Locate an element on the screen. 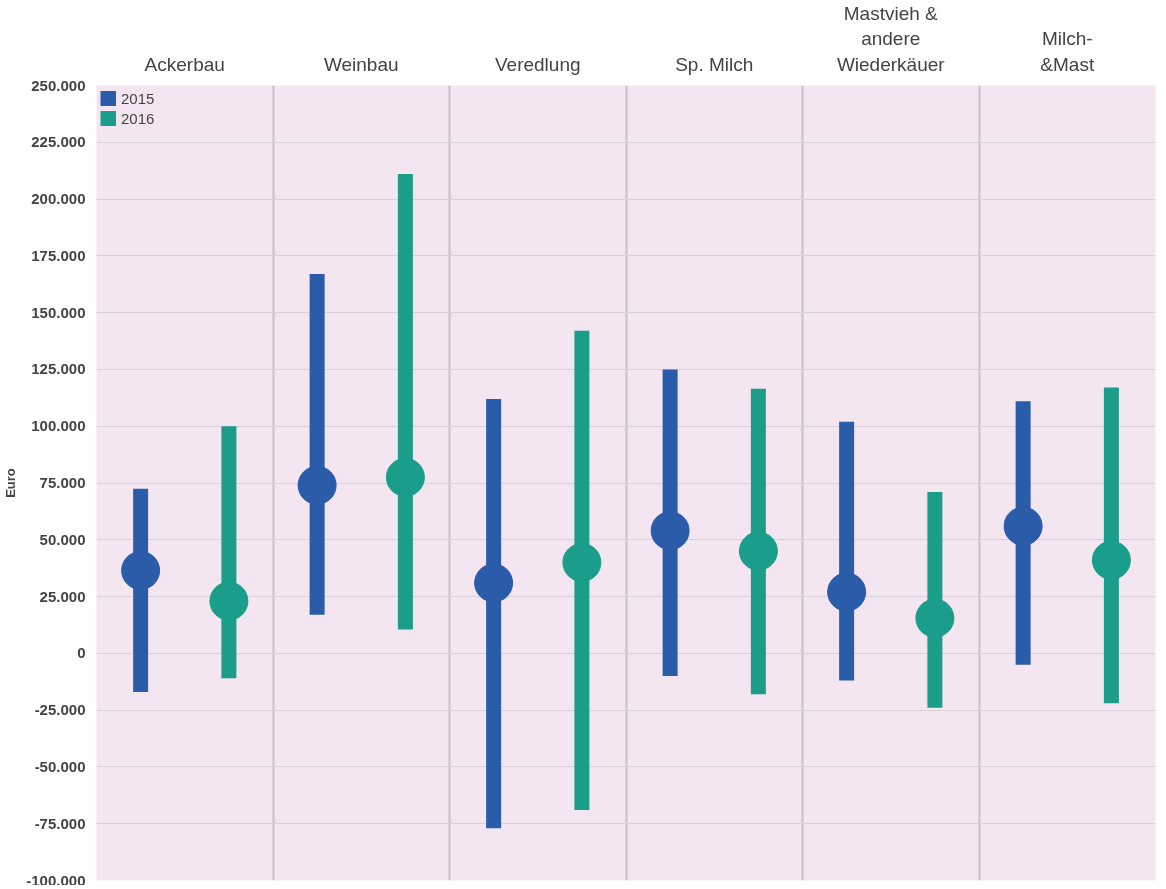  legend-label: 2015 is located at coordinates (138, 98).